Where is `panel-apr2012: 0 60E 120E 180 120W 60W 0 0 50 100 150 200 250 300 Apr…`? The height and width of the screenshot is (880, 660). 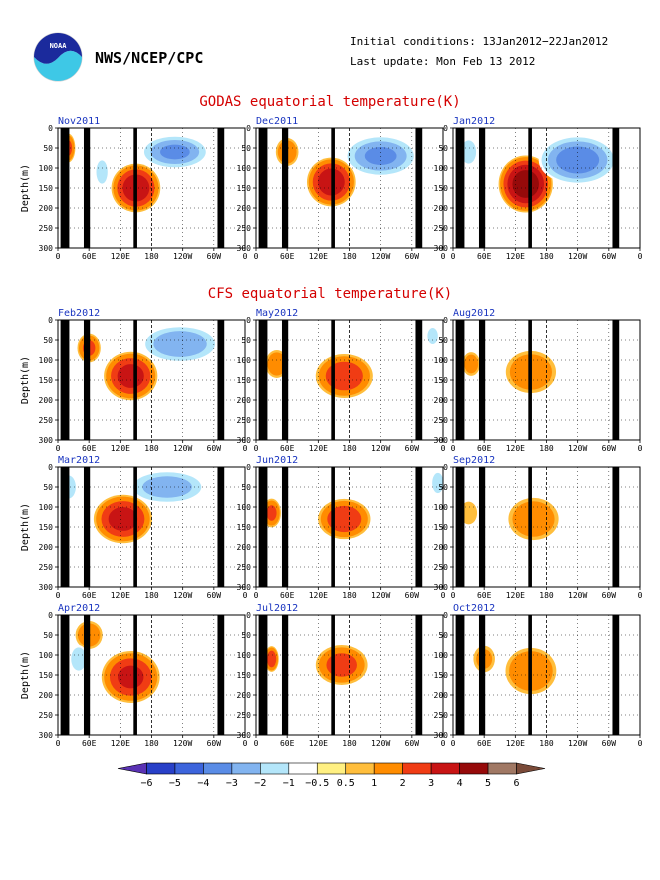 panel-apr2012: 0 60E 120E 180 120W 60W 0 0 50 100 150 200 250 300 Apr… is located at coordinates (134, 675).